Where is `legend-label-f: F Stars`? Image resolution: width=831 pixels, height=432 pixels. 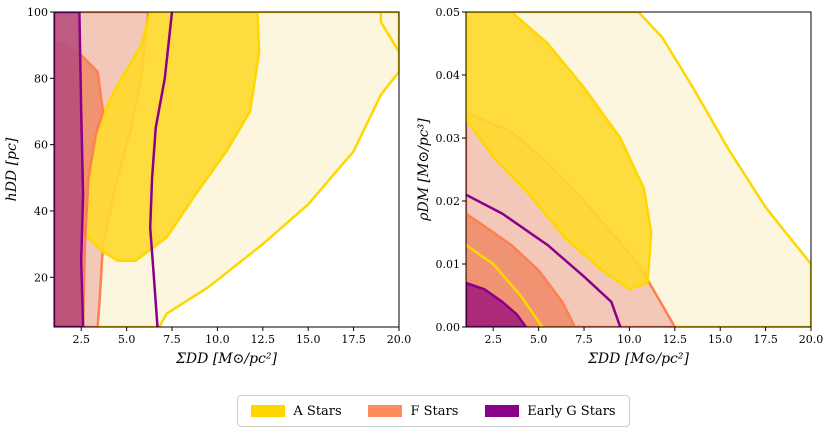 legend-label-f: F Stars is located at coordinates (434, 411).